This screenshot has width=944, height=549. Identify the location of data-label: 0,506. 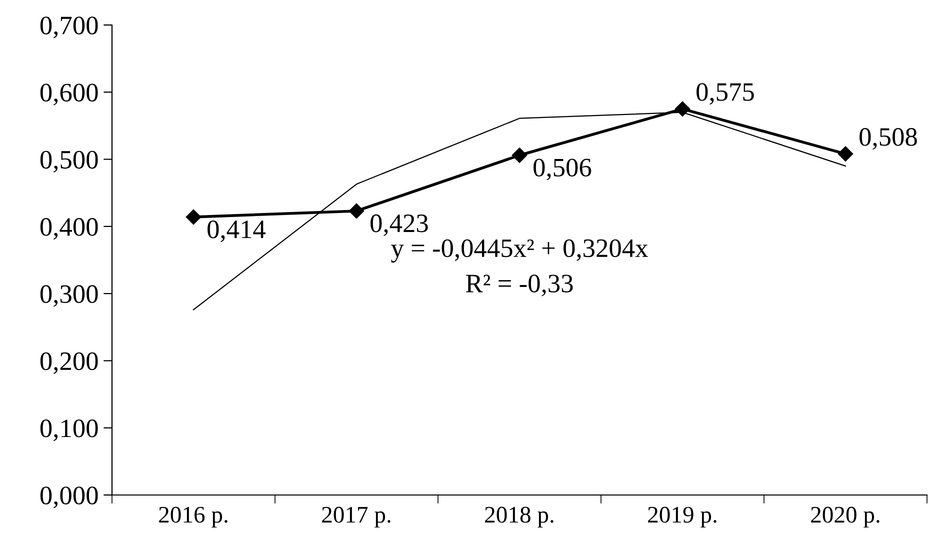
(563, 169).